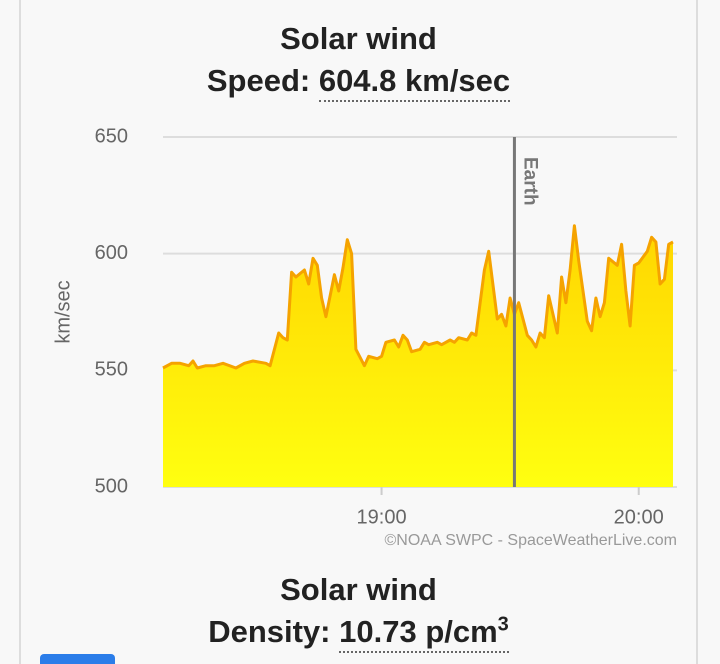 Image resolution: width=720 pixels, height=664 pixels. What do you see at coordinates (382, 517) in the screenshot?
I see `x-tick-label: 19:00` at bounding box center [382, 517].